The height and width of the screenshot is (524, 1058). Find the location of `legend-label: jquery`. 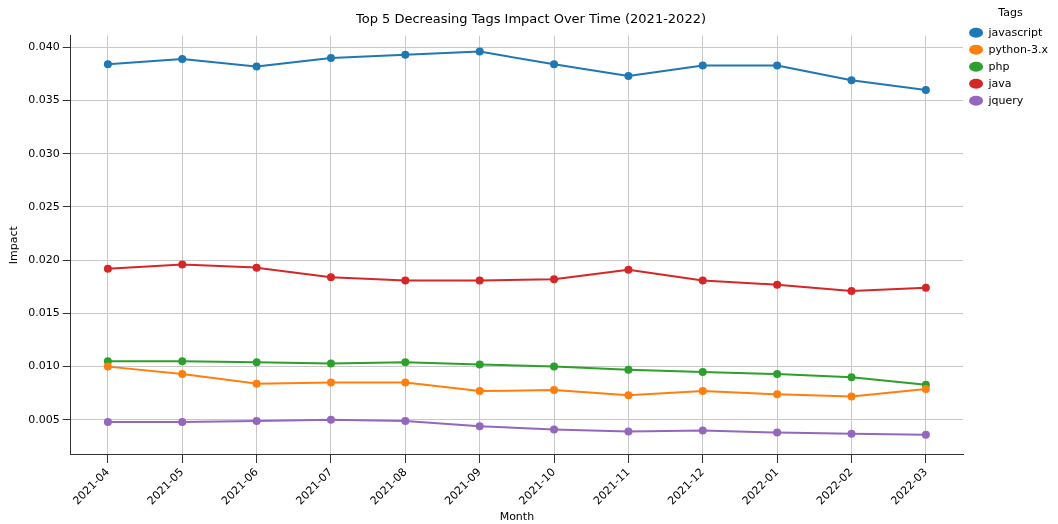

legend-label: jquery is located at coordinates (1005, 100).